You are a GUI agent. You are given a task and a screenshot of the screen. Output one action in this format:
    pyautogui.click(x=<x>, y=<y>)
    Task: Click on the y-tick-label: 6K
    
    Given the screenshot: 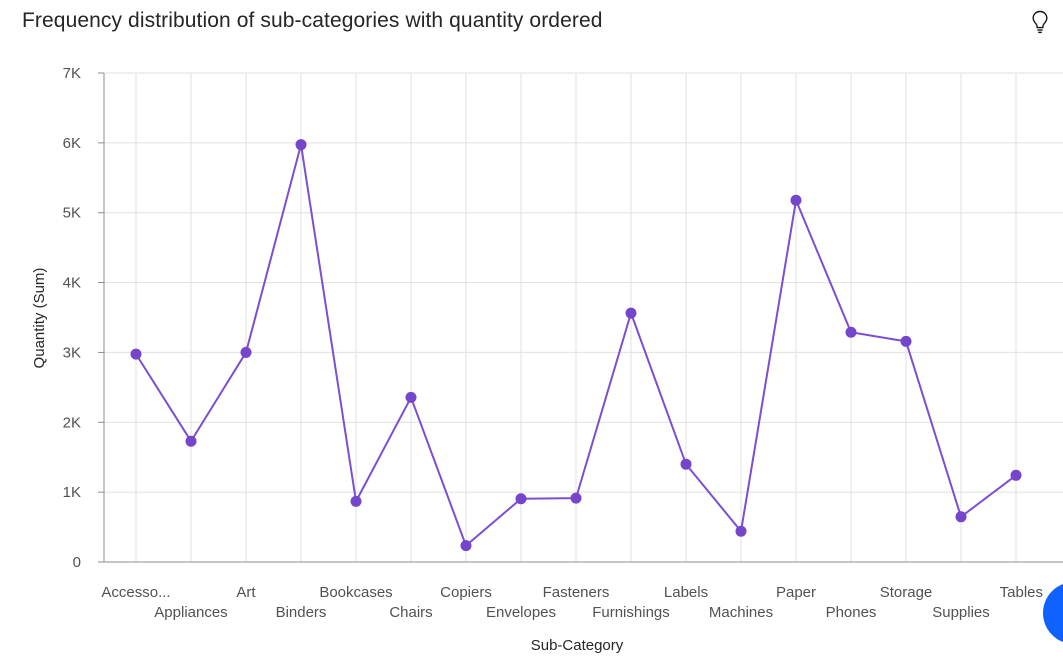 What is the action you would take?
    pyautogui.click(x=72, y=143)
    